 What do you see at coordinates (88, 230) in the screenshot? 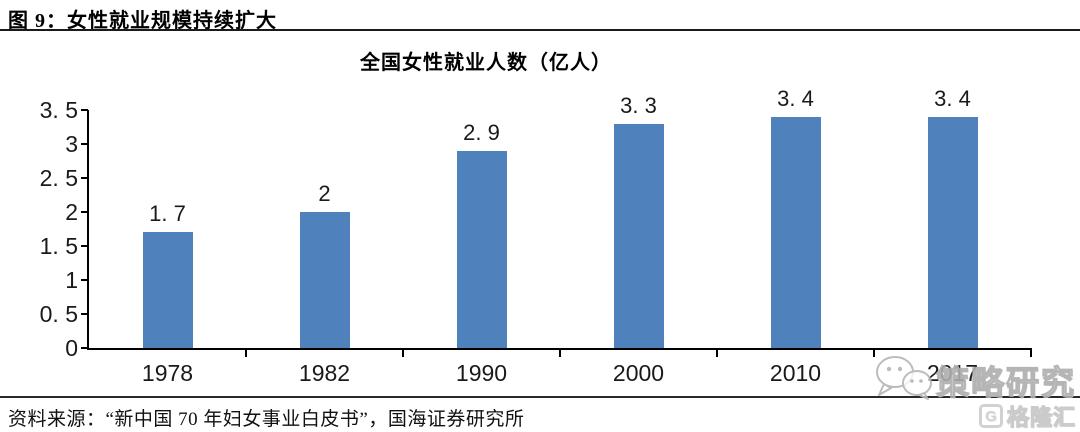
I see `y-axis-line` at bounding box center [88, 230].